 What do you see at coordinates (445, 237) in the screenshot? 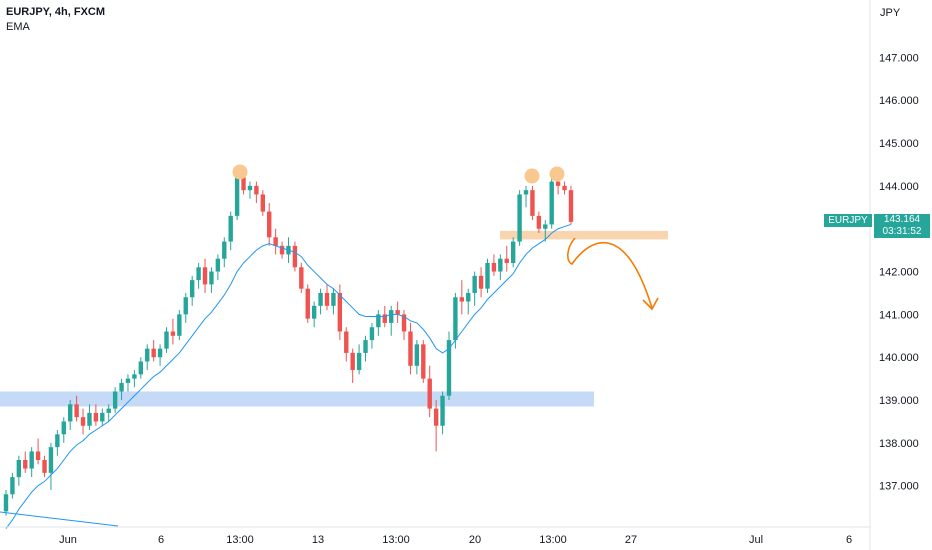
I see `annotations-layer` at bounding box center [445, 237].